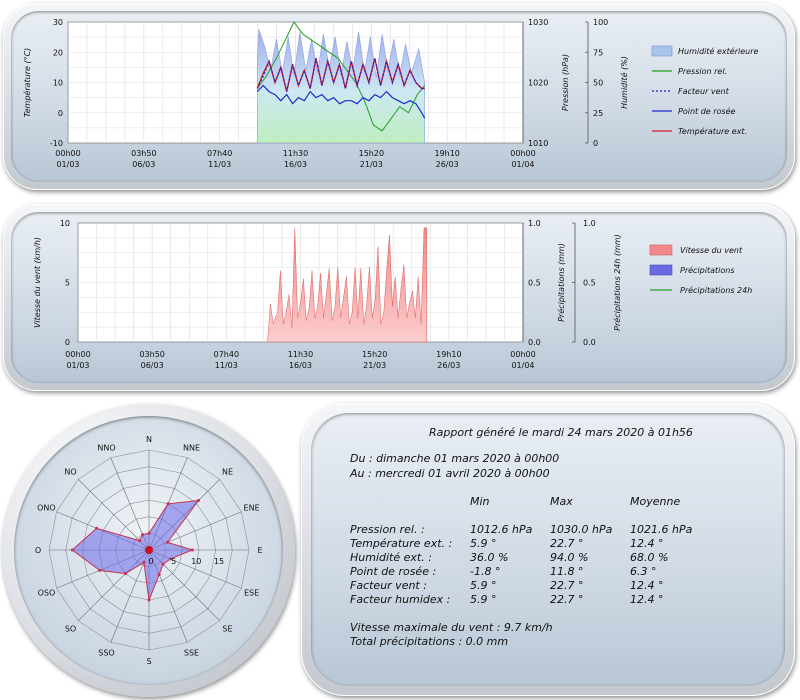  Describe the element at coordinates (58, 22) in the screenshot. I see `y-tick-label: 30` at that location.